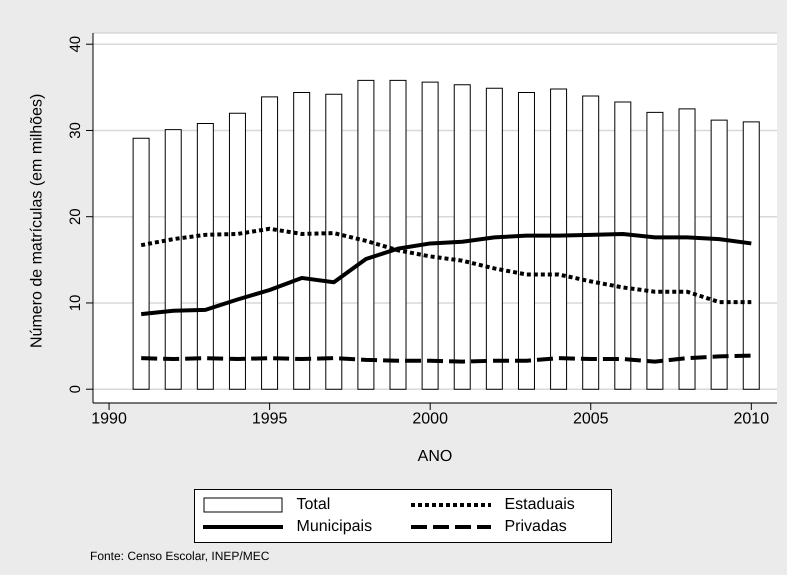 The height and width of the screenshot is (575, 787). Describe the element at coordinates (75, 389) in the screenshot. I see `y-tick-label: 0` at that location.